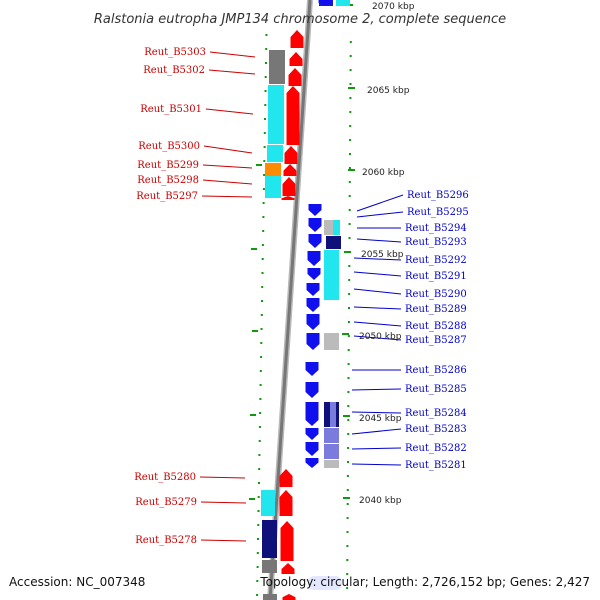 The width and height of the screenshot is (600, 600). What do you see at coordinates (436, 448) in the screenshot?
I see `gene-label: Reut_B5282` at bounding box center [436, 448].